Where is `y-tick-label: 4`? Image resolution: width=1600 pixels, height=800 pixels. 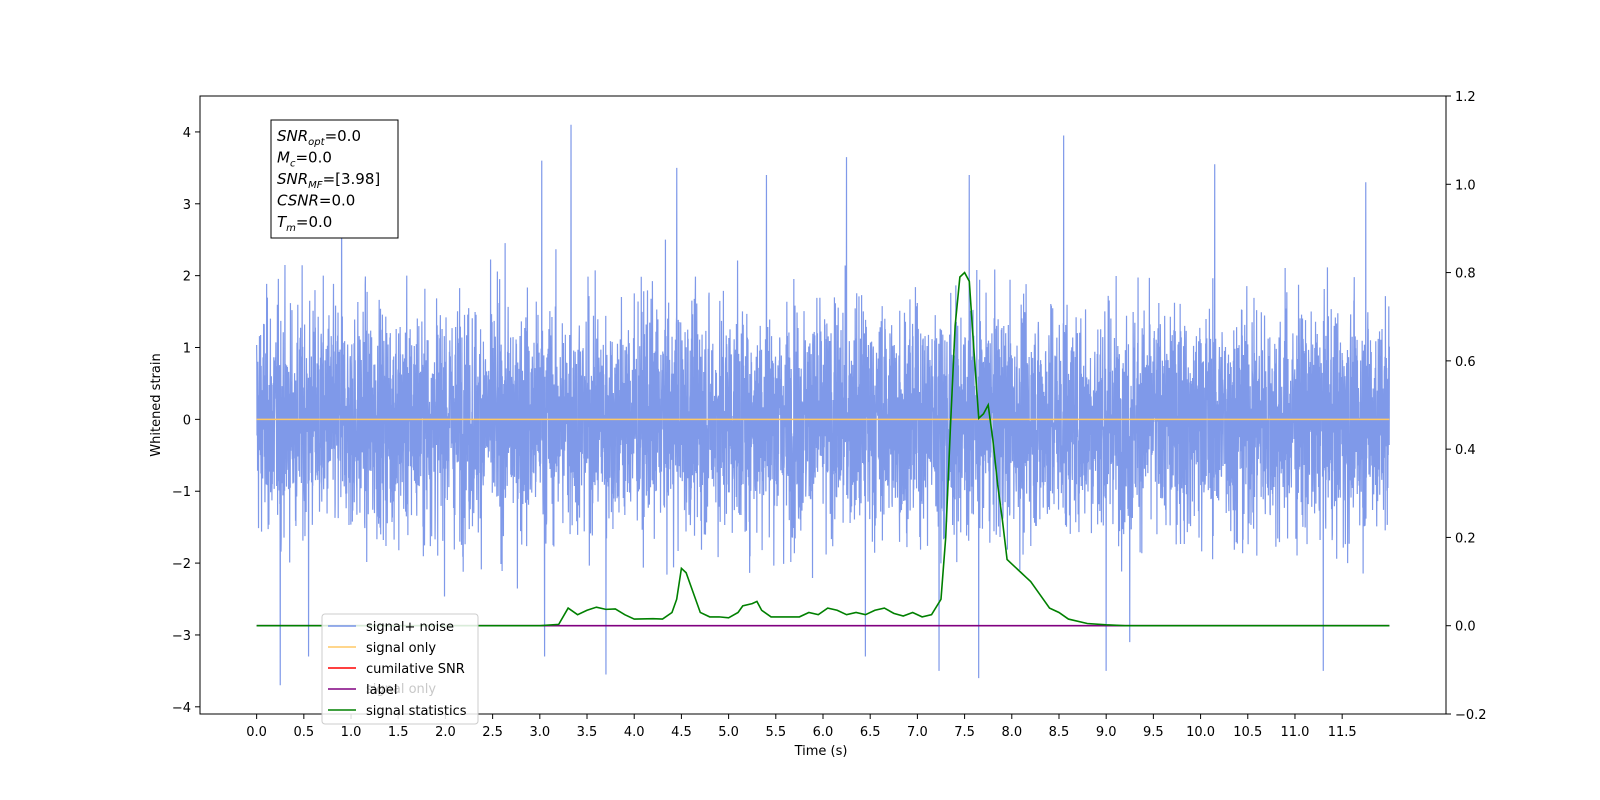
y-tick-label: 4 is located at coordinates (187, 133).